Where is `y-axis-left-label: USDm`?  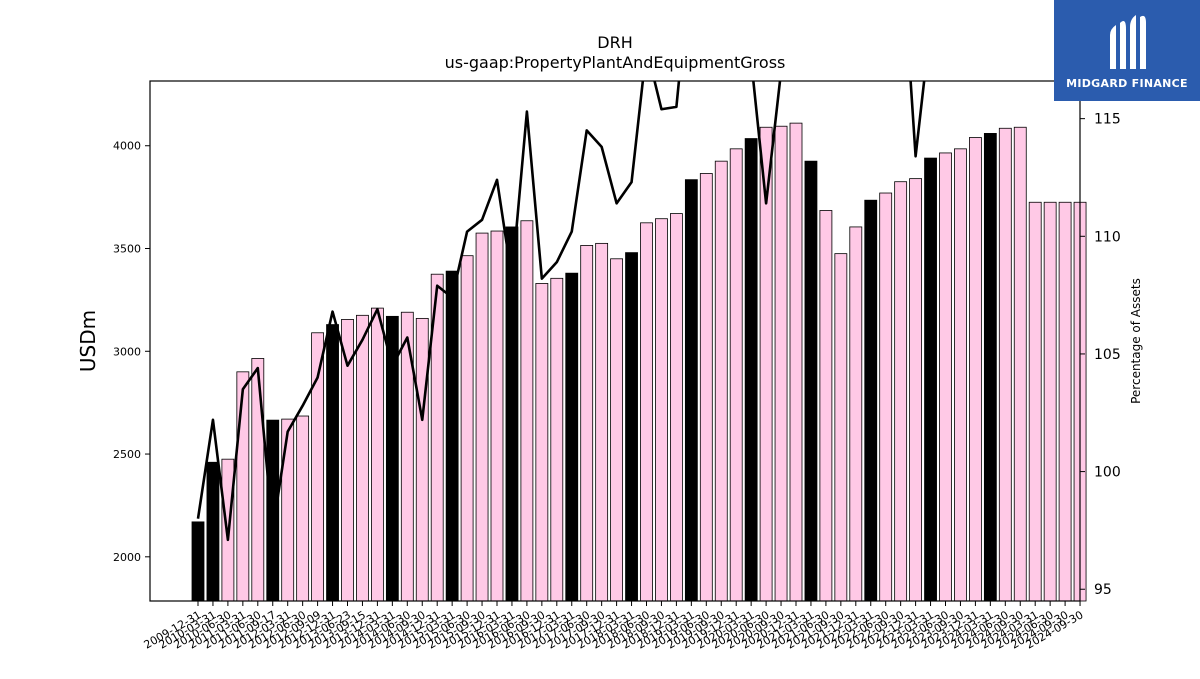
y-axis-left-label: USDm is located at coordinates (88, 341).